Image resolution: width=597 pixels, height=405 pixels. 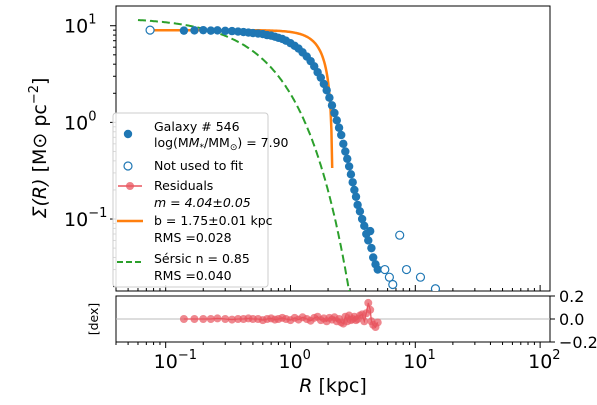 What do you see at coordinates (93, 319) in the screenshot?
I see `residual-y-axis-title: [dex]` at bounding box center [93, 319].